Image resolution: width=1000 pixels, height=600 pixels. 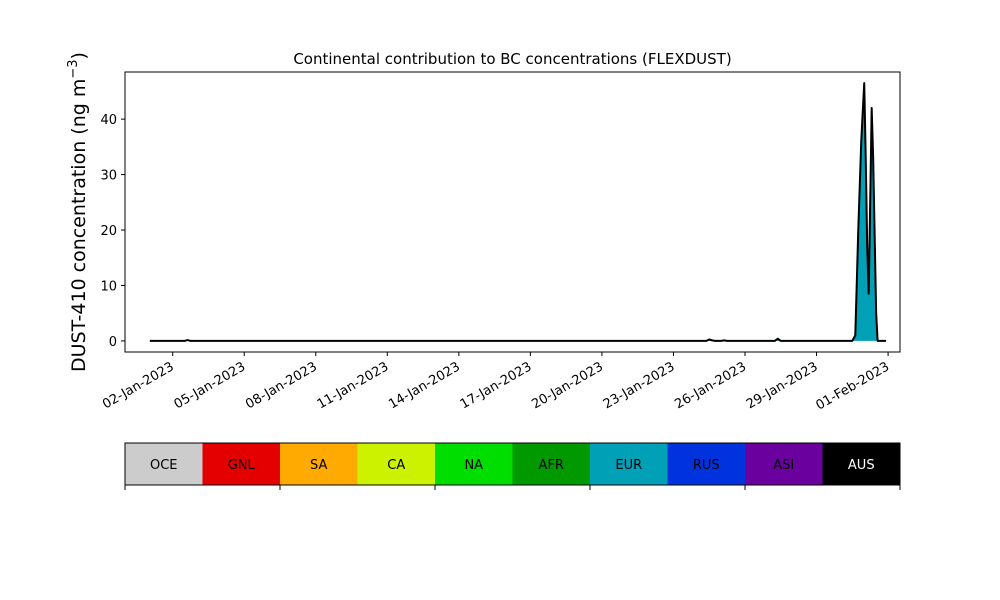 I want to click on x-tick-label-14-Jan-2023: 14-Jan-2023, so click(x=424, y=385).